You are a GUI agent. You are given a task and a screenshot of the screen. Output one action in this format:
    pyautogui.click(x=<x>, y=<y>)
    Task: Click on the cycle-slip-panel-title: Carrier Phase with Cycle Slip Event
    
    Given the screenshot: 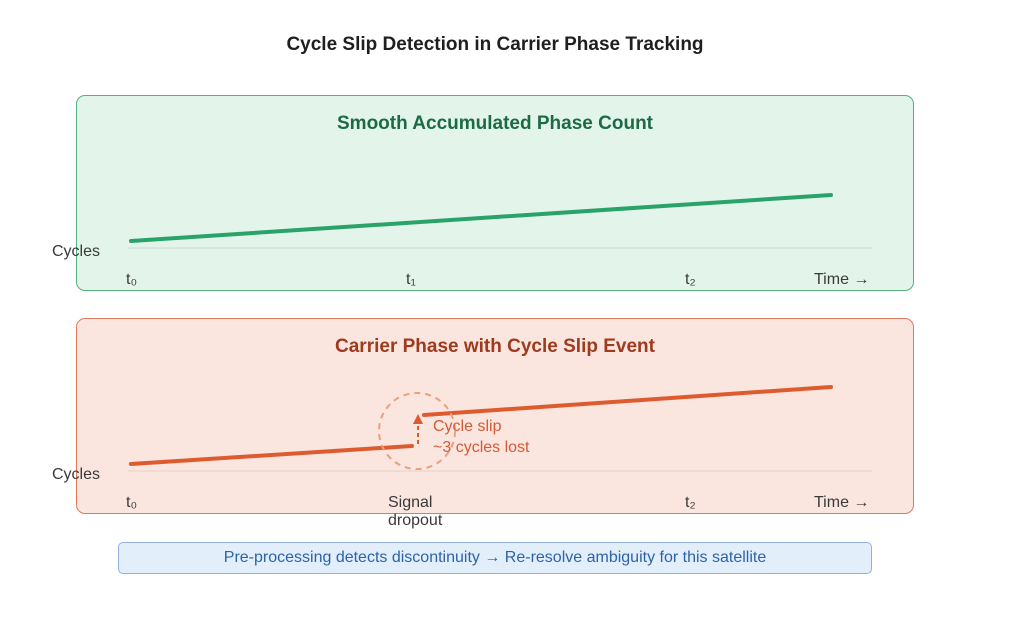 What is the action you would take?
    pyautogui.click(x=495, y=346)
    